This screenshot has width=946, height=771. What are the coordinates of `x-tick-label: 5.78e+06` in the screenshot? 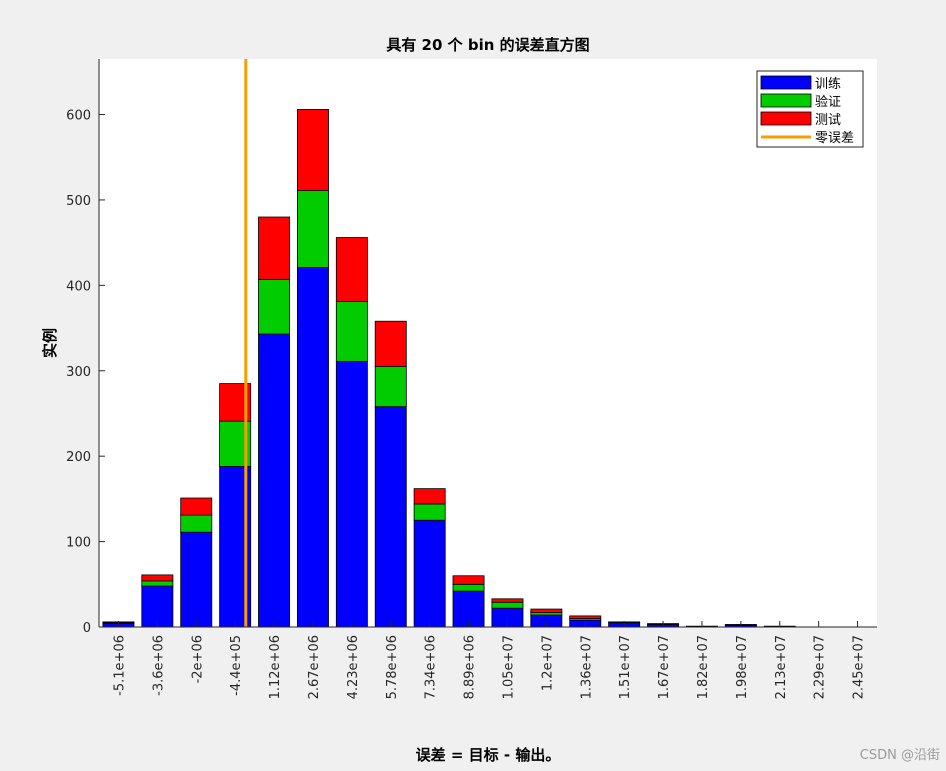 It's located at (392, 667).